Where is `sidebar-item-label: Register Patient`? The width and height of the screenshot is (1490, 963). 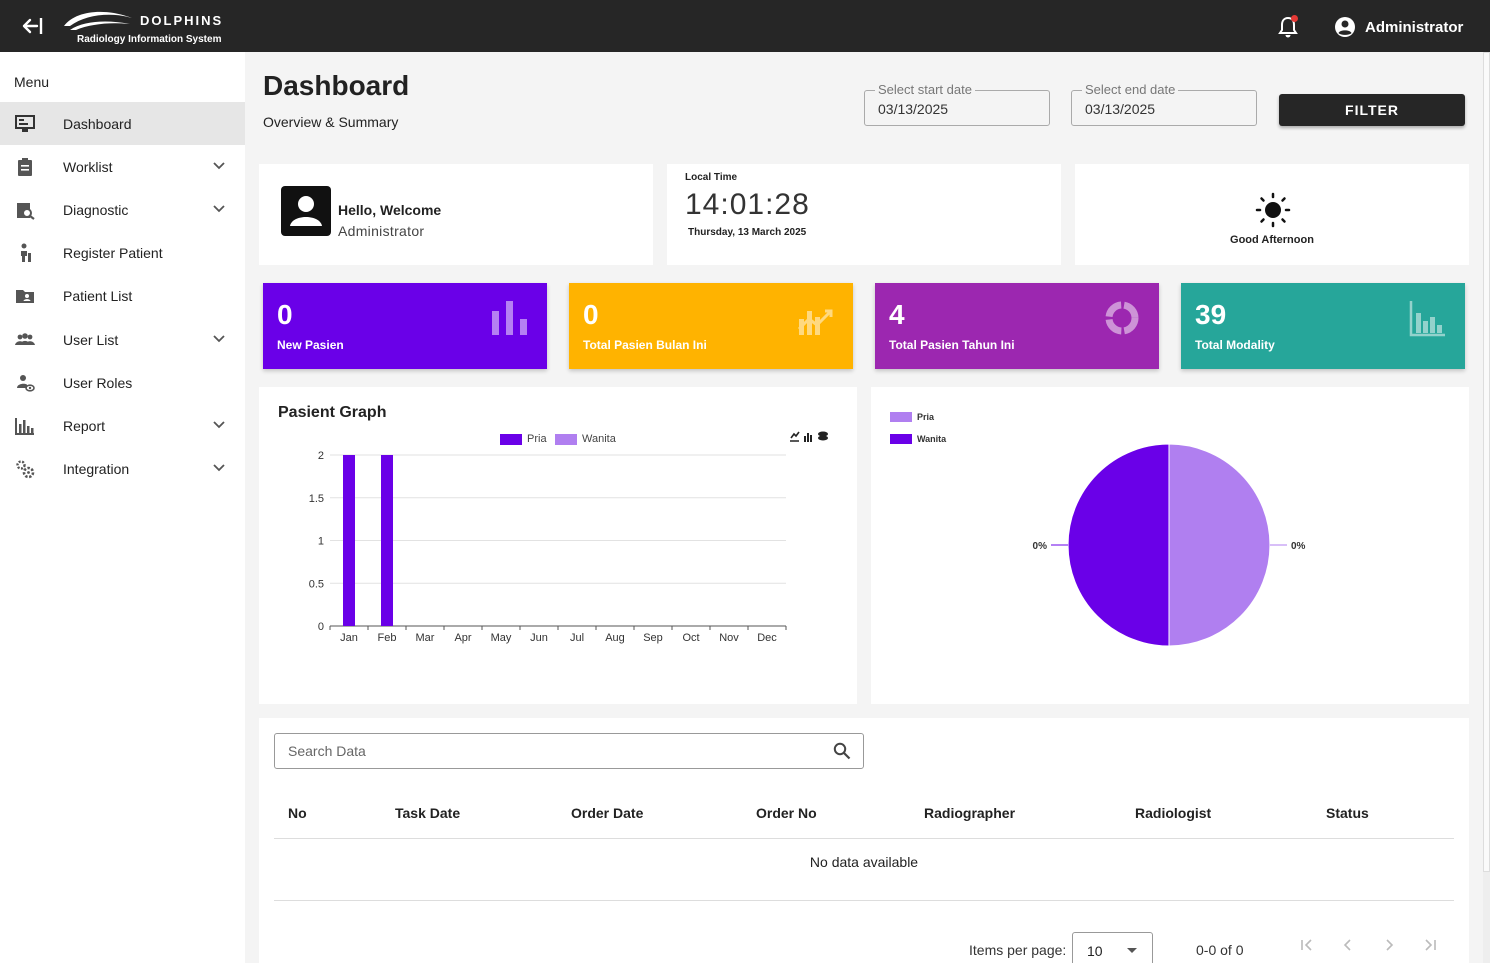 sidebar-item-label: Register Patient is located at coordinates (113, 253).